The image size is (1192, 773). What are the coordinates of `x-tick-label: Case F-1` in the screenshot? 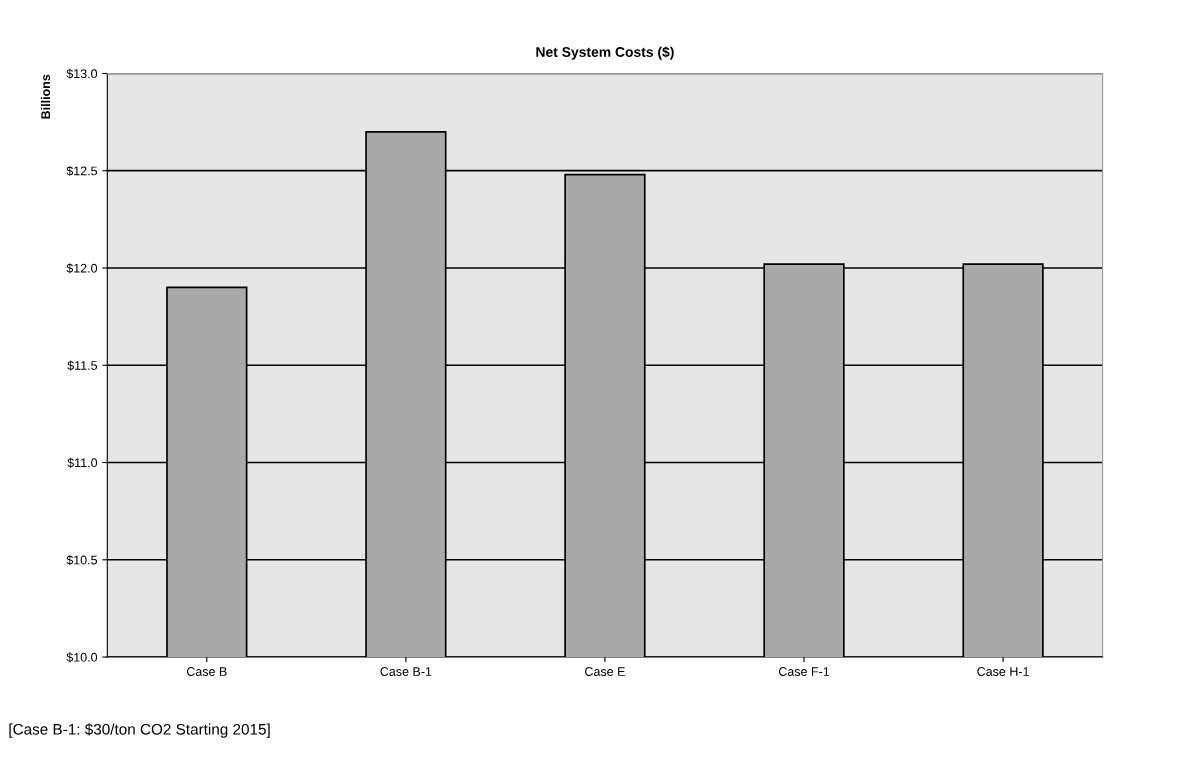 It's located at (804, 671).